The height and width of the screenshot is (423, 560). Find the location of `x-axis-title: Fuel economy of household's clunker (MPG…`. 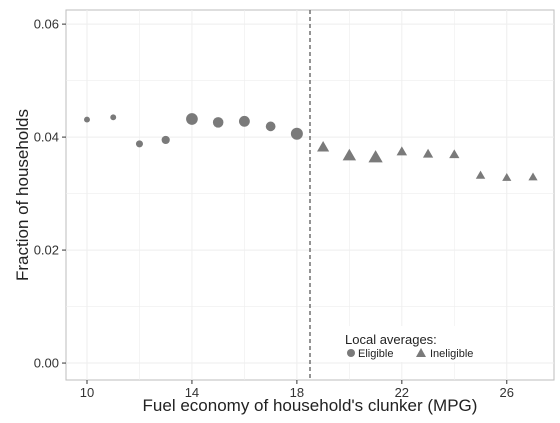

x-axis-title: Fuel economy of household's clunker (MPG… is located at coordinates (310, 405).